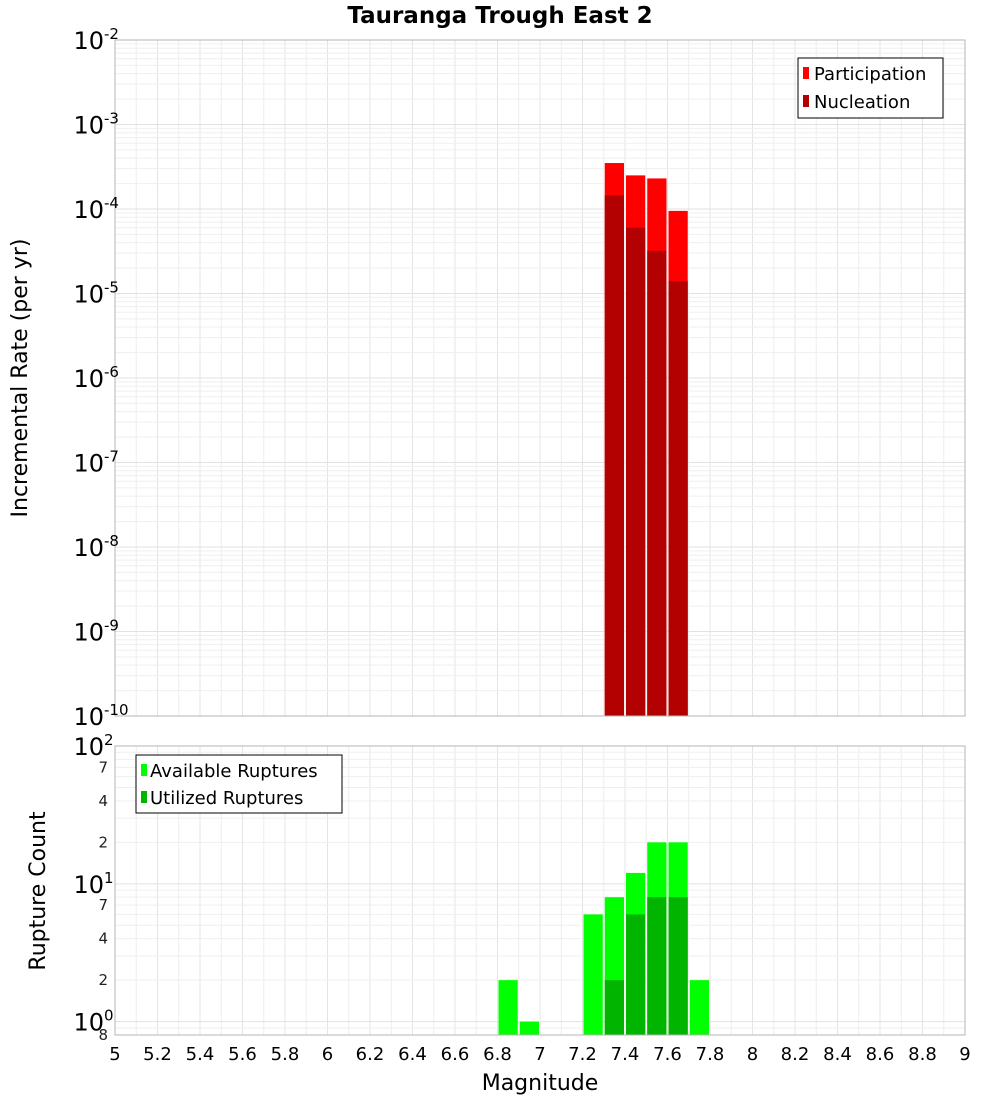  Describe the element at coordinates (38, 891) in the screenshot. I see `bottom-y-axis-label: Rupture Count` at that location.